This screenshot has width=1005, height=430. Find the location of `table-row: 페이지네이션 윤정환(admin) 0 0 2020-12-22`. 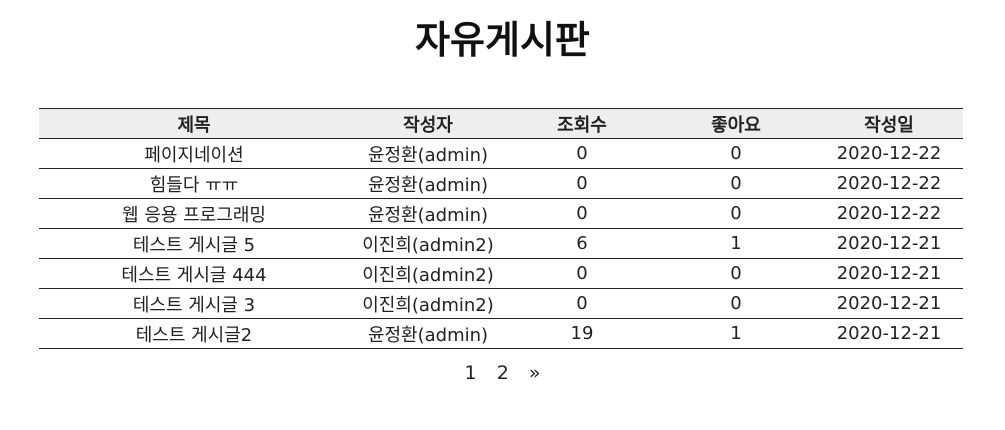

table-row: 페이지네이션 윤정환(admin) 0 0 2020-12-22 is located at coordinates (501, 153).